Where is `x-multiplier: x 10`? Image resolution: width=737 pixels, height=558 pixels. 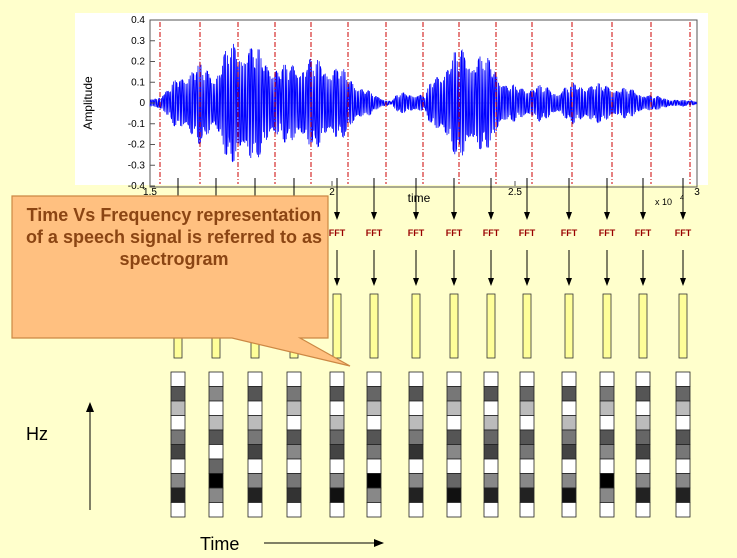
x-multiplier: x 10 is located at coordinates (663, 202).